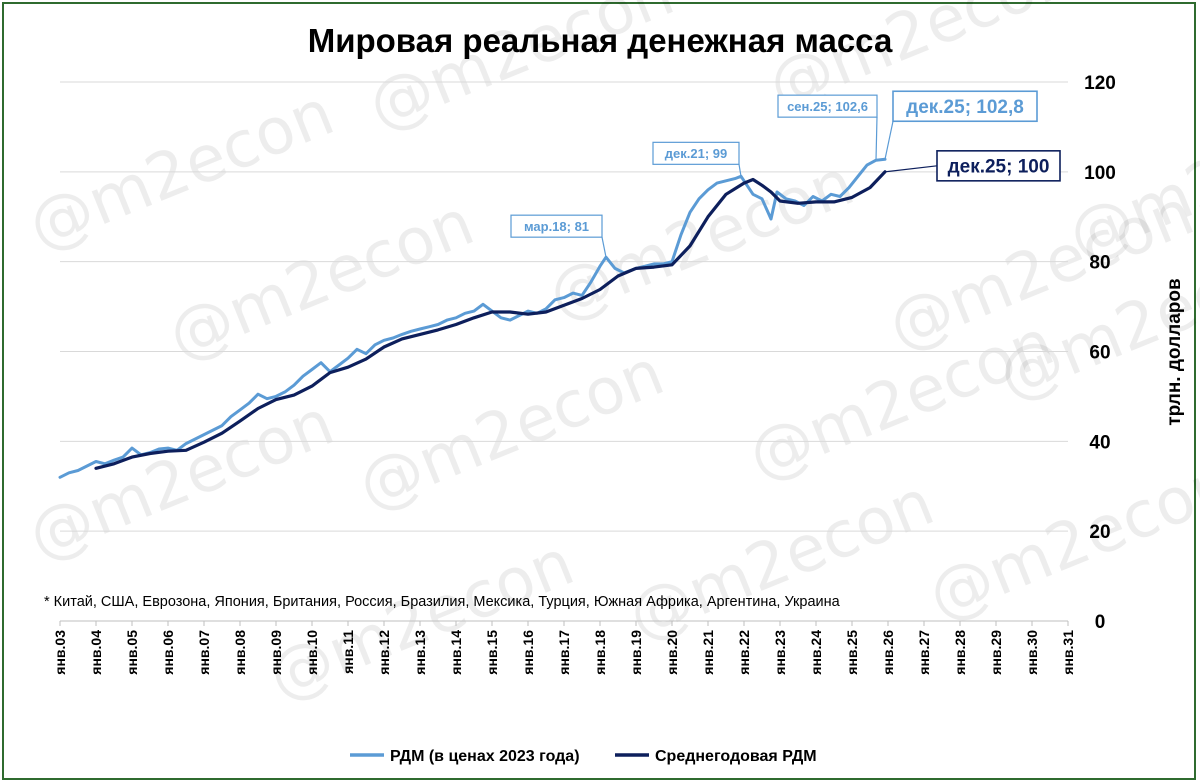  Describe the element at coordinates (600, 40) in the screenshot. I see `chart-title: Мировая реальная денежная масса` at that location.